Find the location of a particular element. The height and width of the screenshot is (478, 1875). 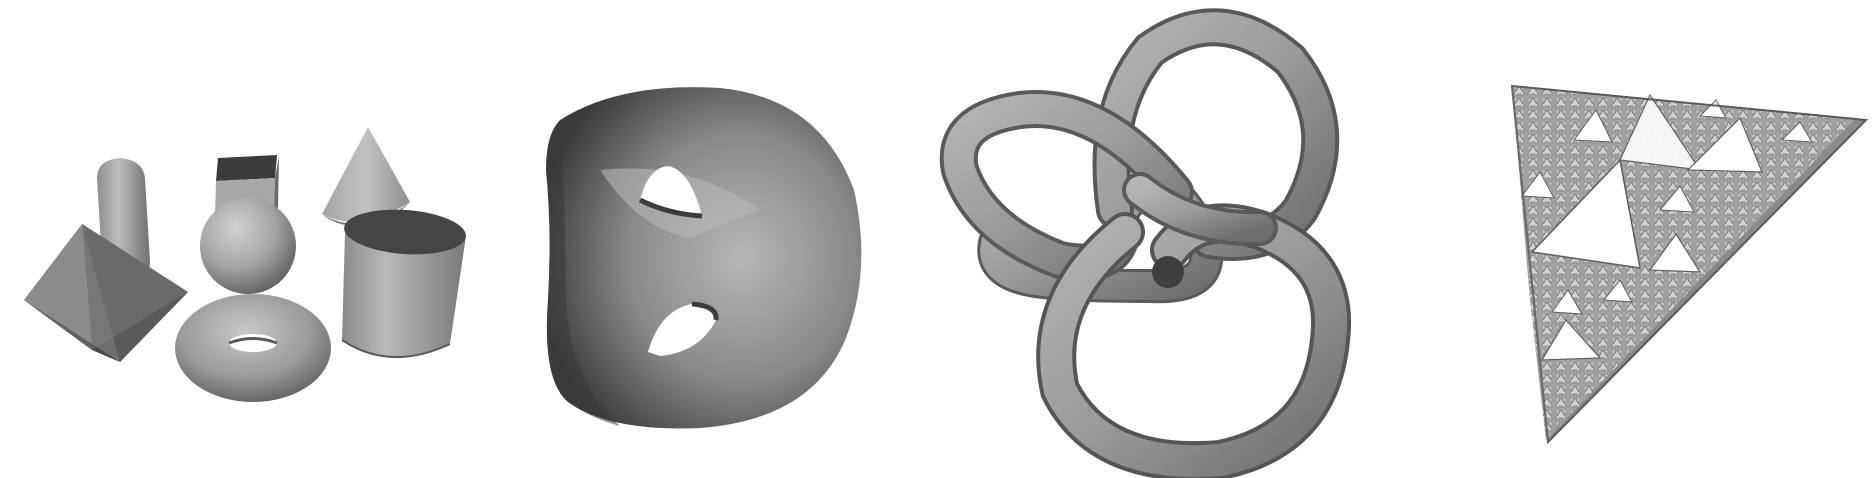

genus-lower-hole is located at coordinates (682, 330).